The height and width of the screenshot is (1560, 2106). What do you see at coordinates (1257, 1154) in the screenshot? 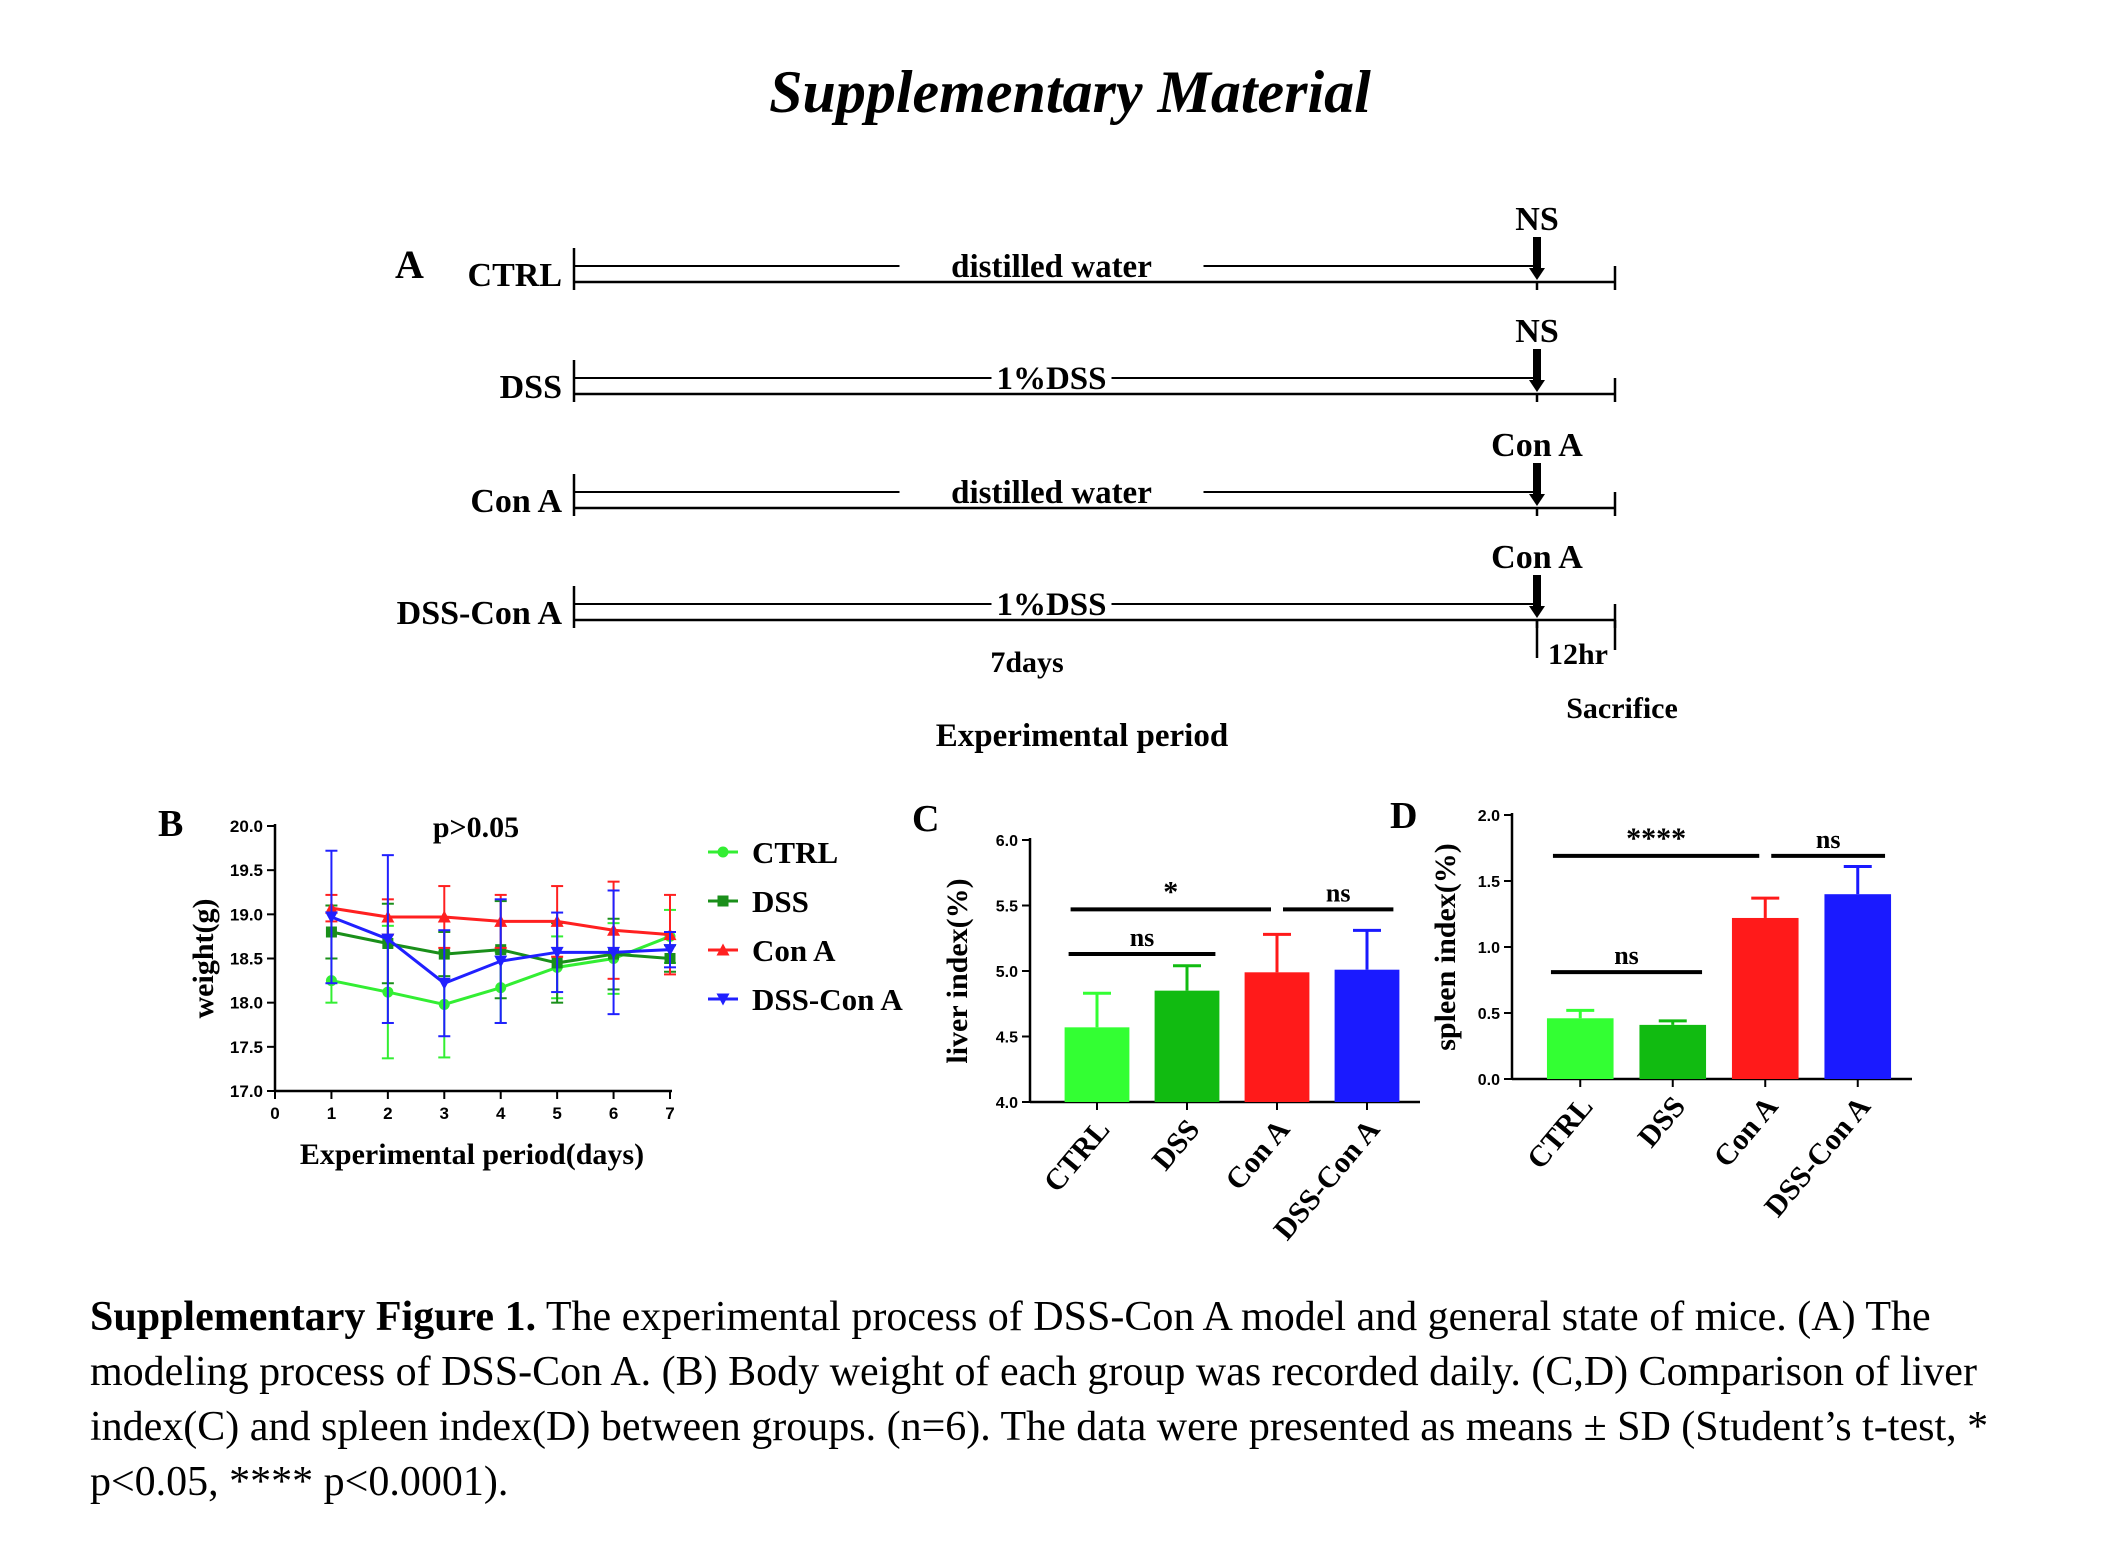
I see `x-tick-label: Con A` at bounding box center [1257, 1154].